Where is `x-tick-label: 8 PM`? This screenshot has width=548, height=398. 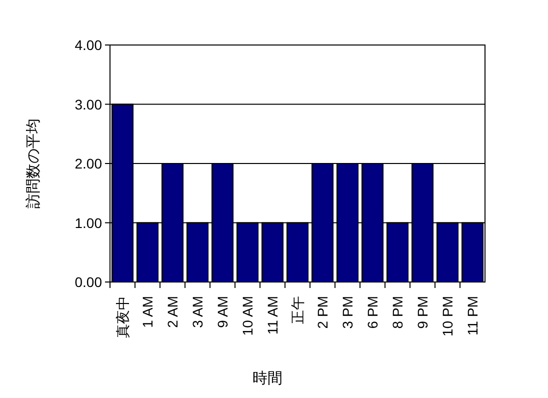
x-tick-label: 8 PM is located at coordinates (398, 312).